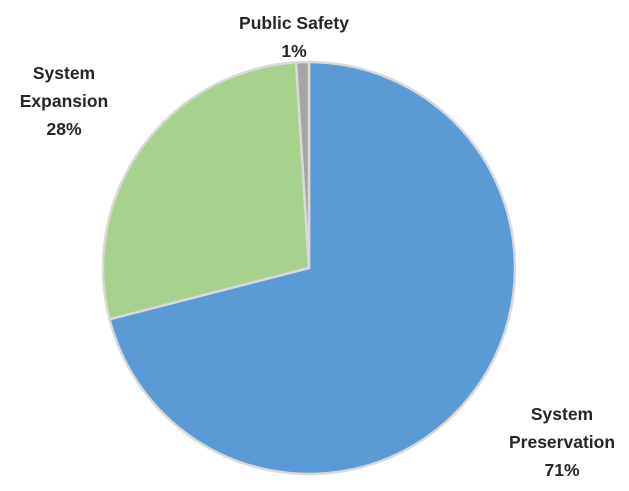 The image size is (629, 491). Describe the element at coordinates (63, 129) in the screenshot. I see `pie-label-percent: 28%` at that location.